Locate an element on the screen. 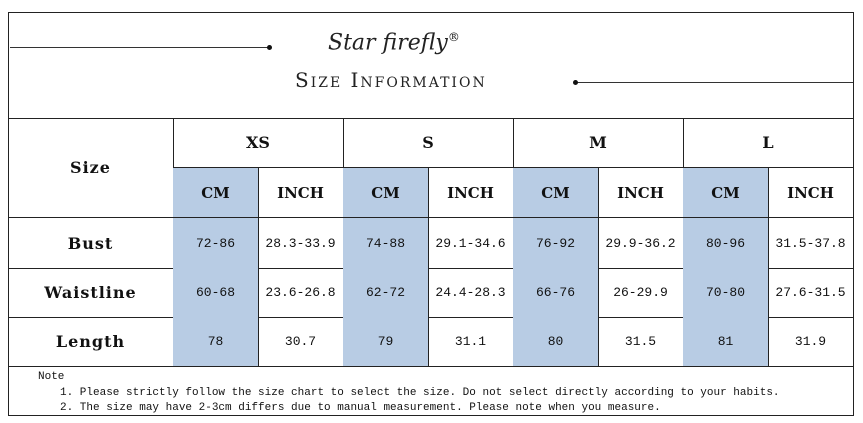 This screenshot has height=423, width=863. value-cell: 31.5-37.8 is located at coordinates (811, 243).